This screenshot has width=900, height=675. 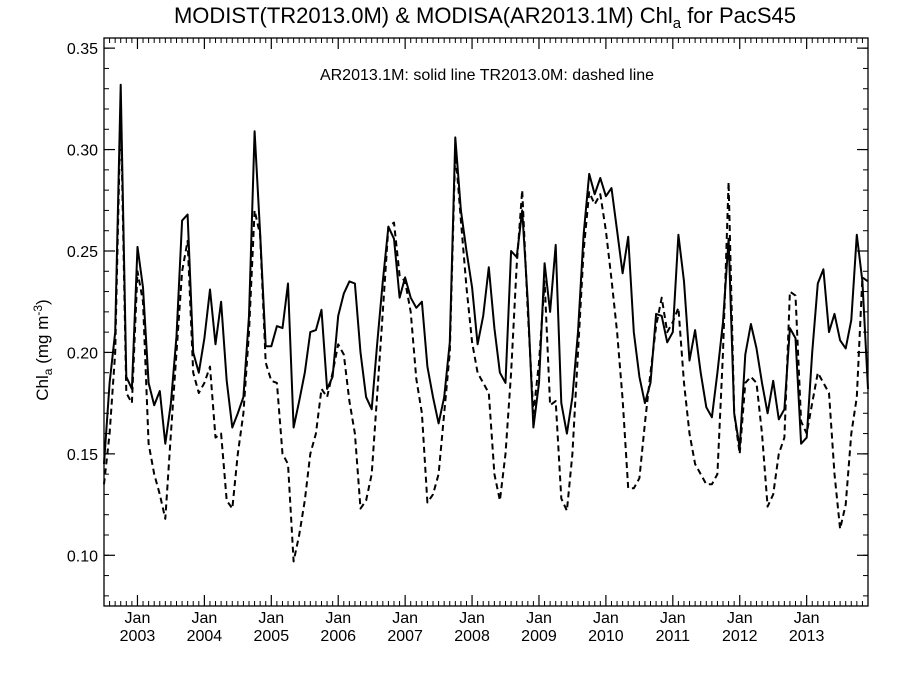 What do you see at coordinates (677, 23) in the screenshot?
I see `chart-title-sub: a` at bounding box center [677, 23].